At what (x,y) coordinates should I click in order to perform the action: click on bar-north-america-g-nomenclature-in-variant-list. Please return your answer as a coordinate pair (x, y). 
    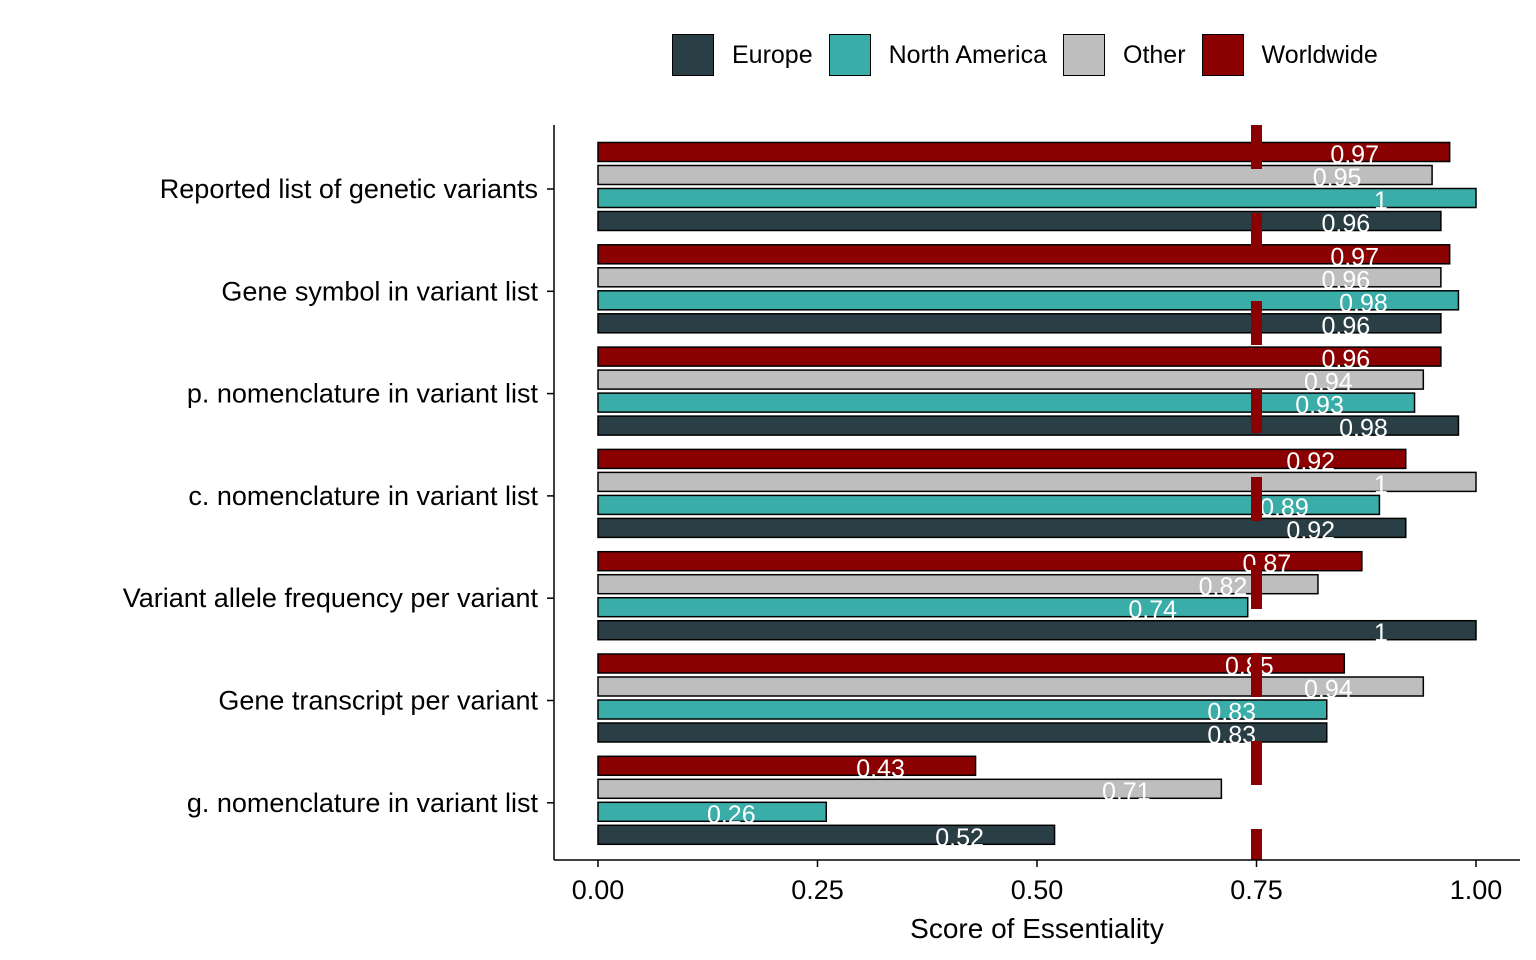
    Looking at the image, I should click on (712, 812).